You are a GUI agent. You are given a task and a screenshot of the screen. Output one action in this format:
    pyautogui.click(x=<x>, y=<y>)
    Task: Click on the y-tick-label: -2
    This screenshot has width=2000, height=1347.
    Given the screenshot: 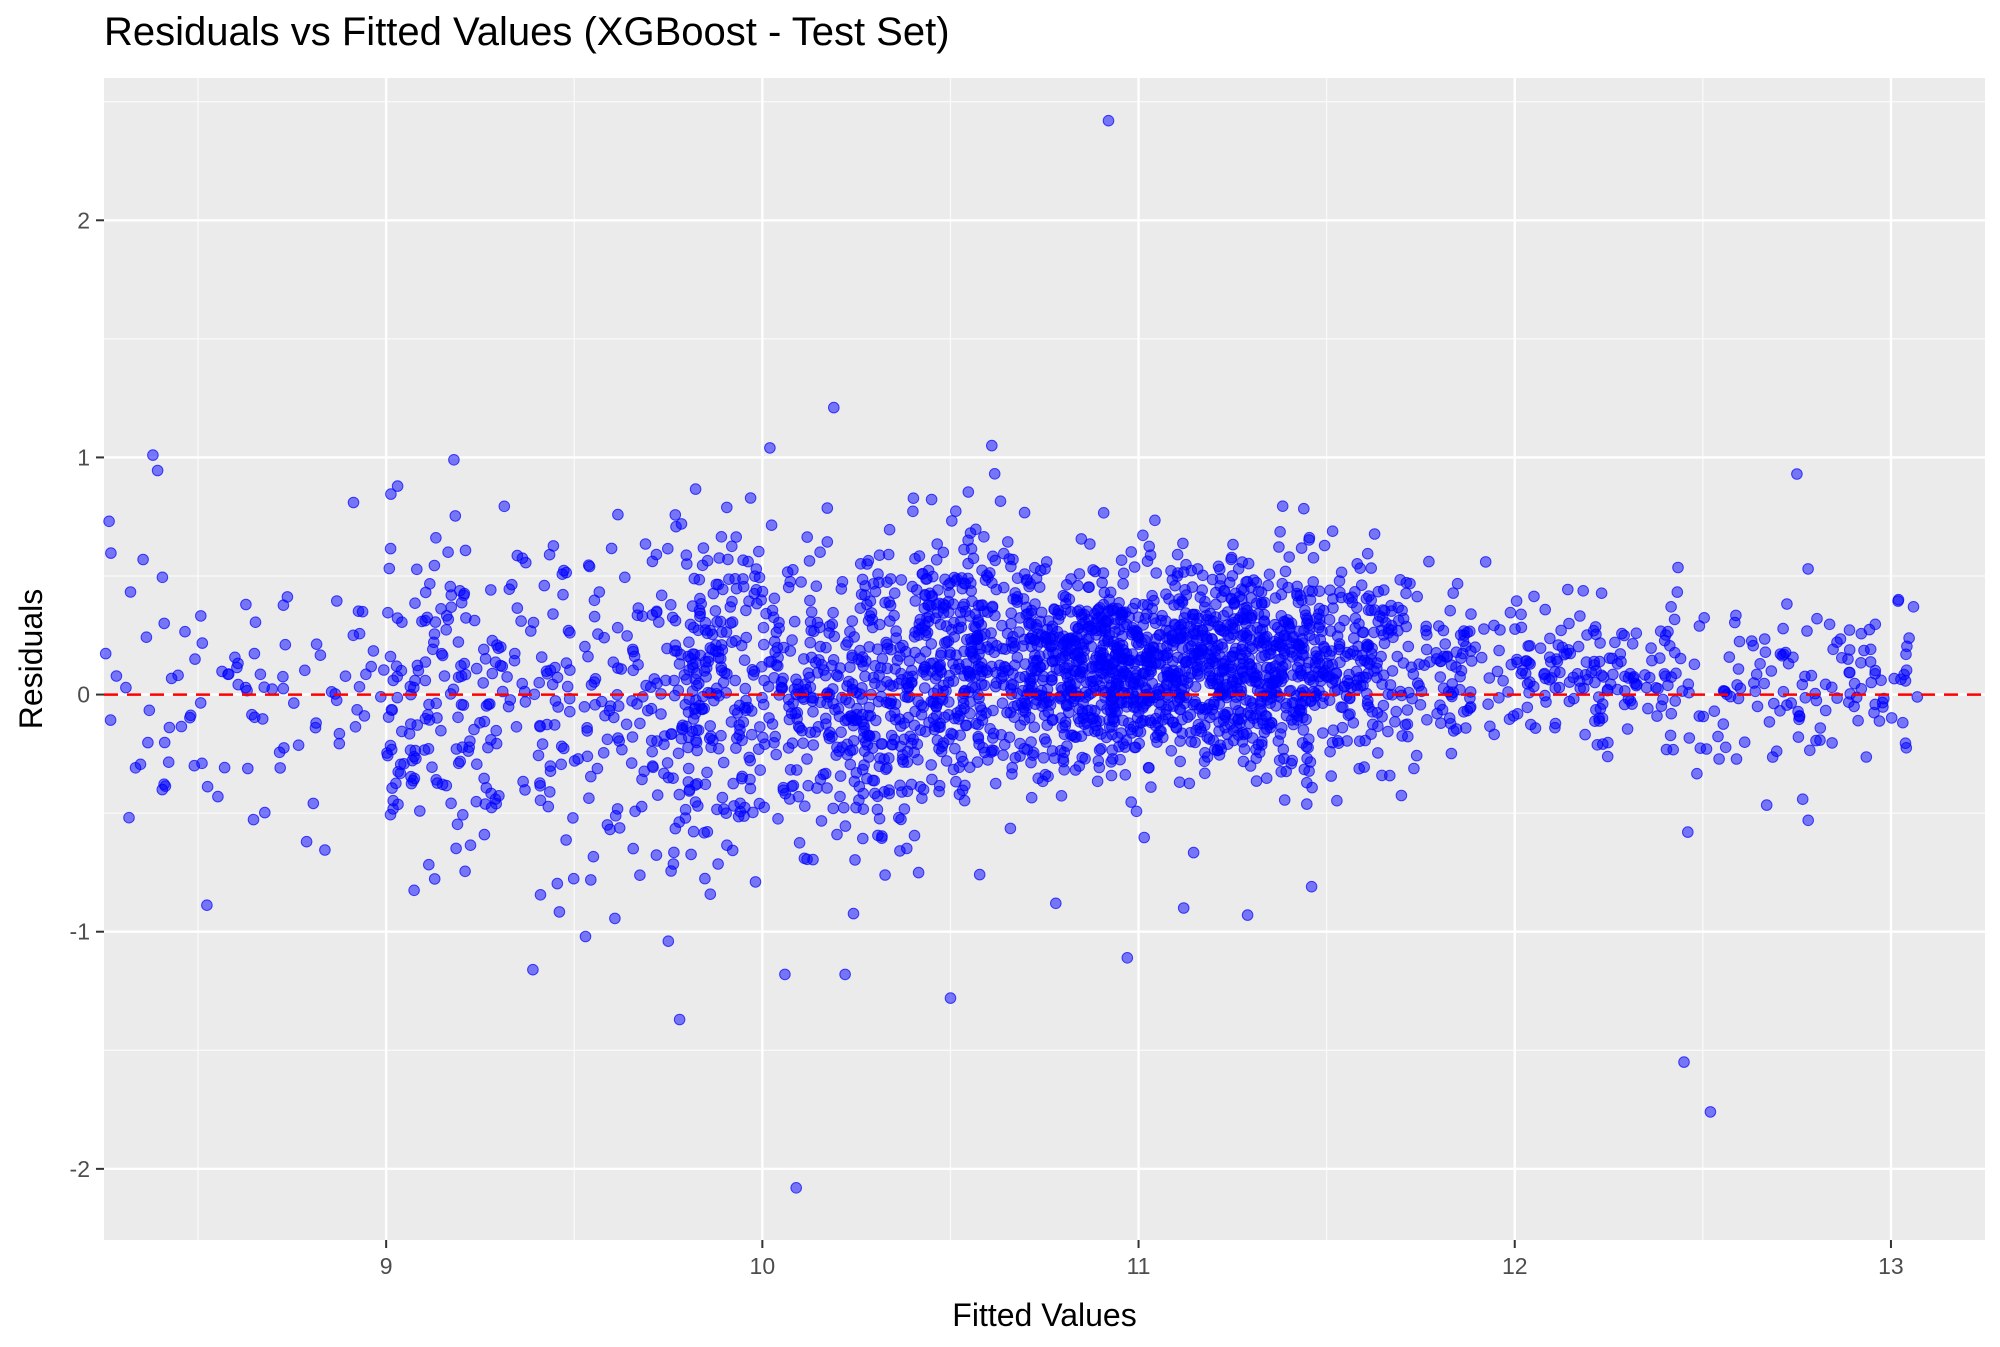 What is the action you would take?
    pyautogui.click(x=80, y=1169)
    